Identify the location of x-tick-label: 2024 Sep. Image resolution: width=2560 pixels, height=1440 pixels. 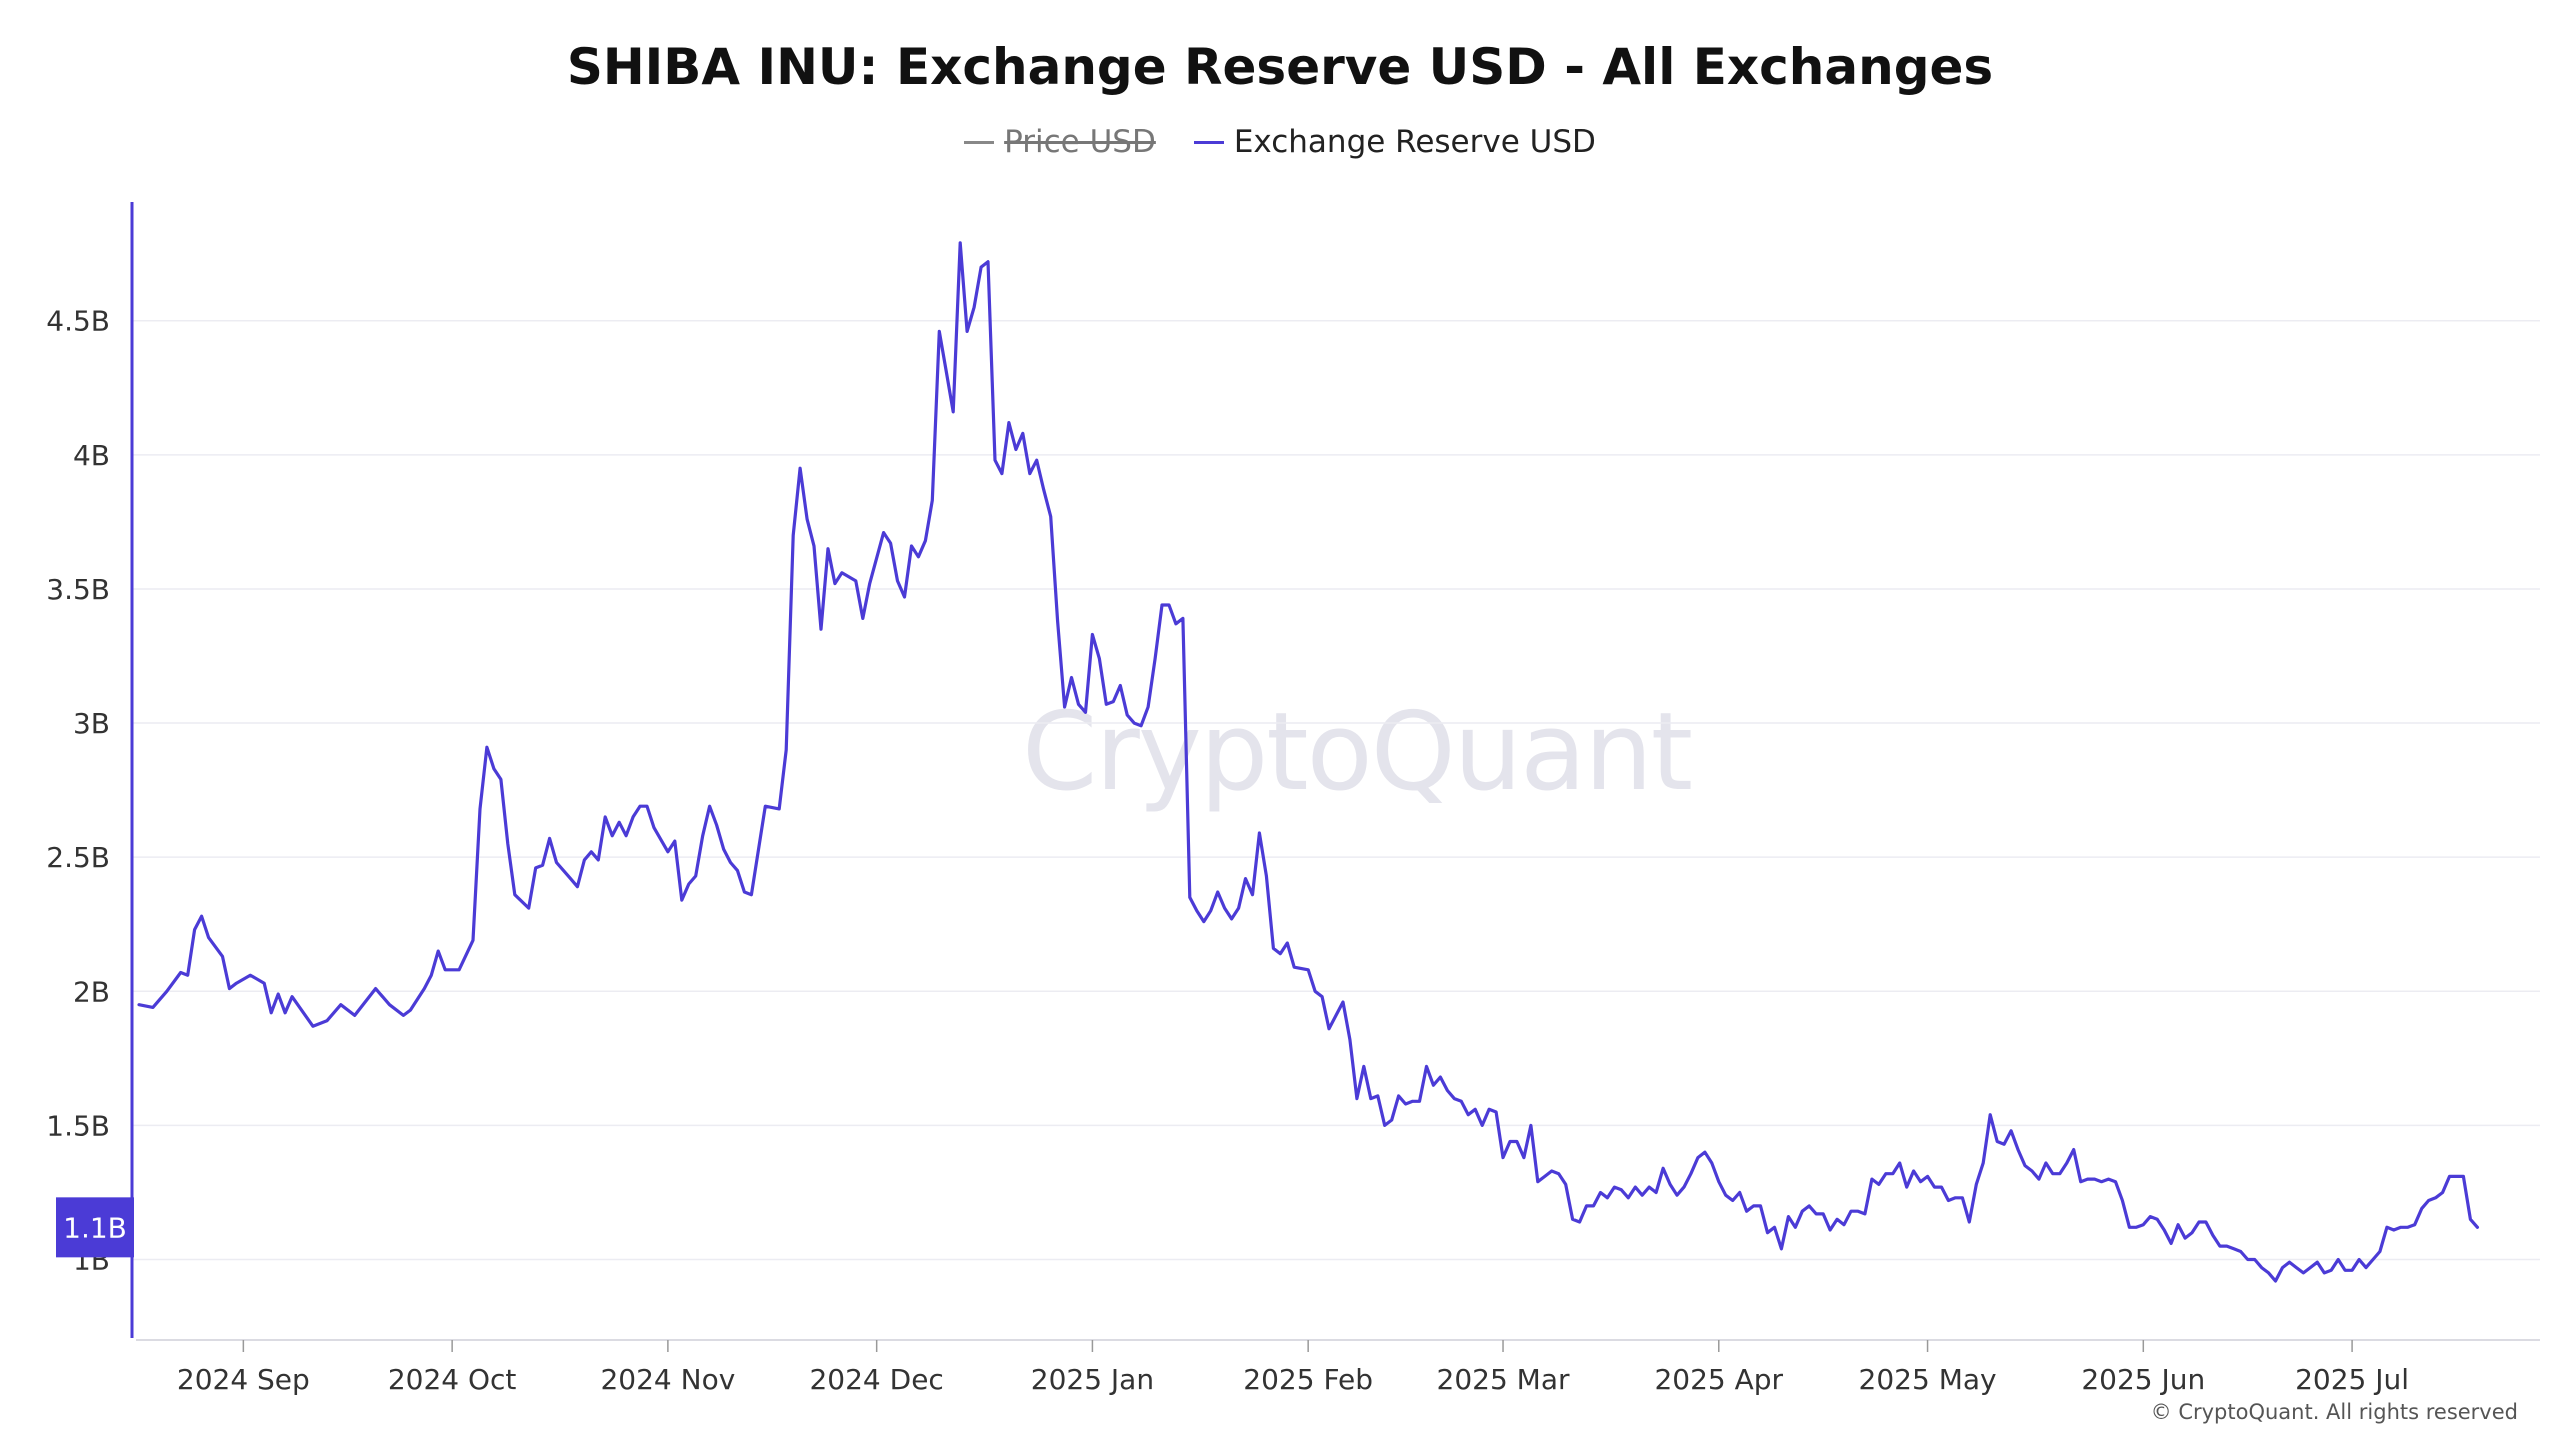
(243, 1379).